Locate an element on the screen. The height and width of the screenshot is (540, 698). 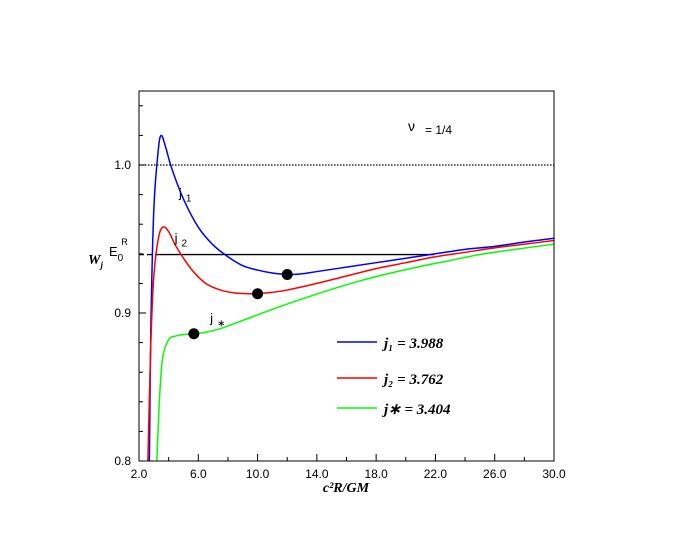
x-axis-label: c²R/GM is located at coordinates (346, 488).